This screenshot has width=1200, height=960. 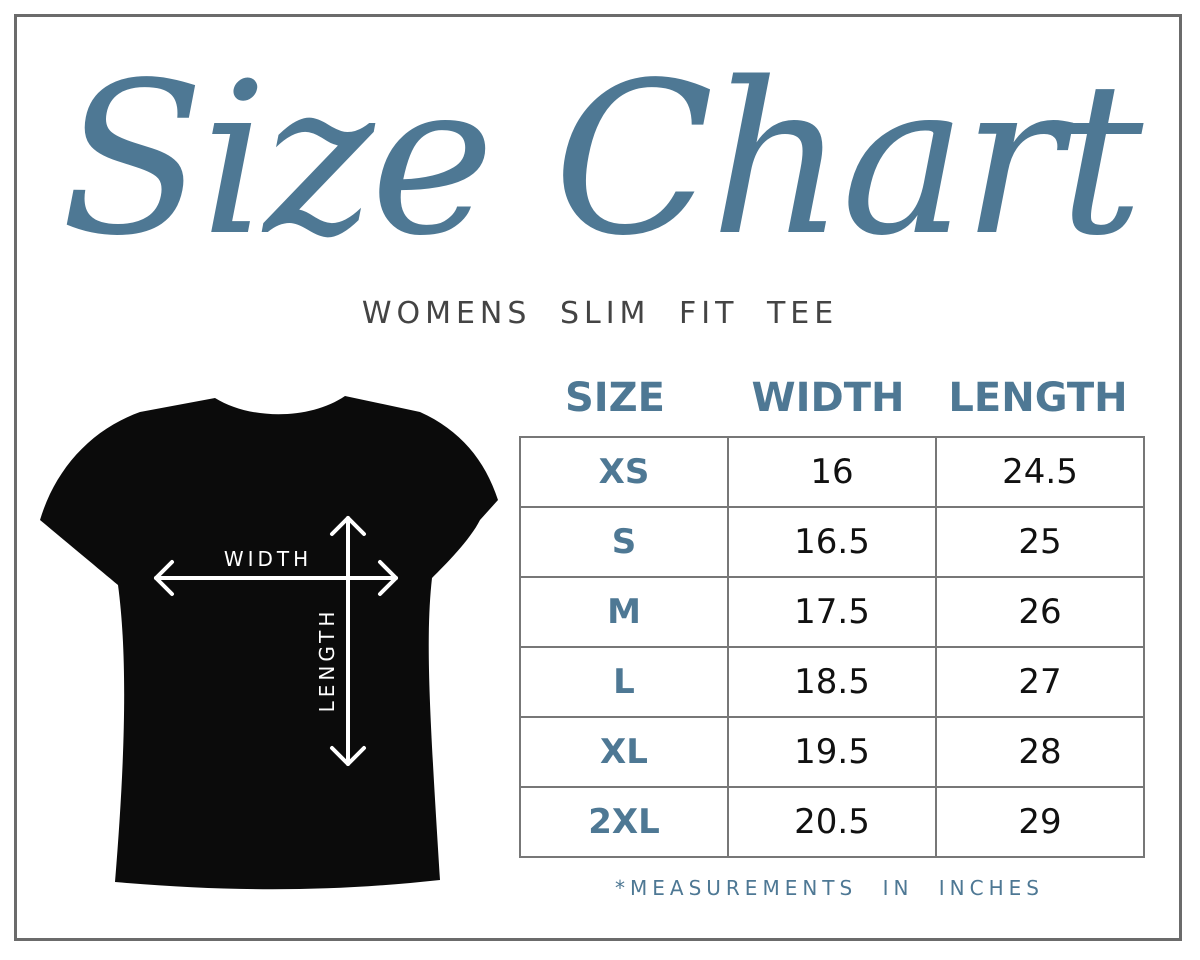 What do you see at coordinates (624, 612) in the screenshot?
I see `size-cell: M` at bounding box center [624, 612].